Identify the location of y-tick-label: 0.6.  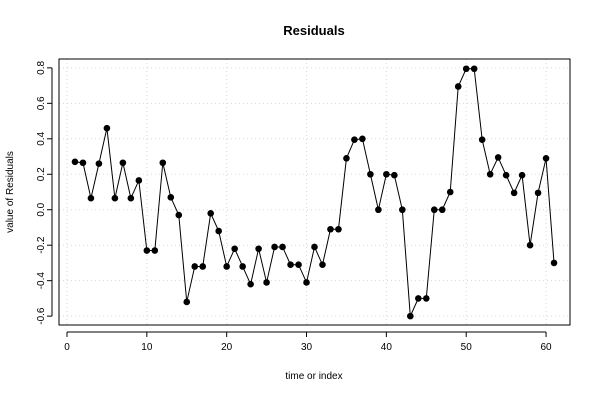
(41, 103).